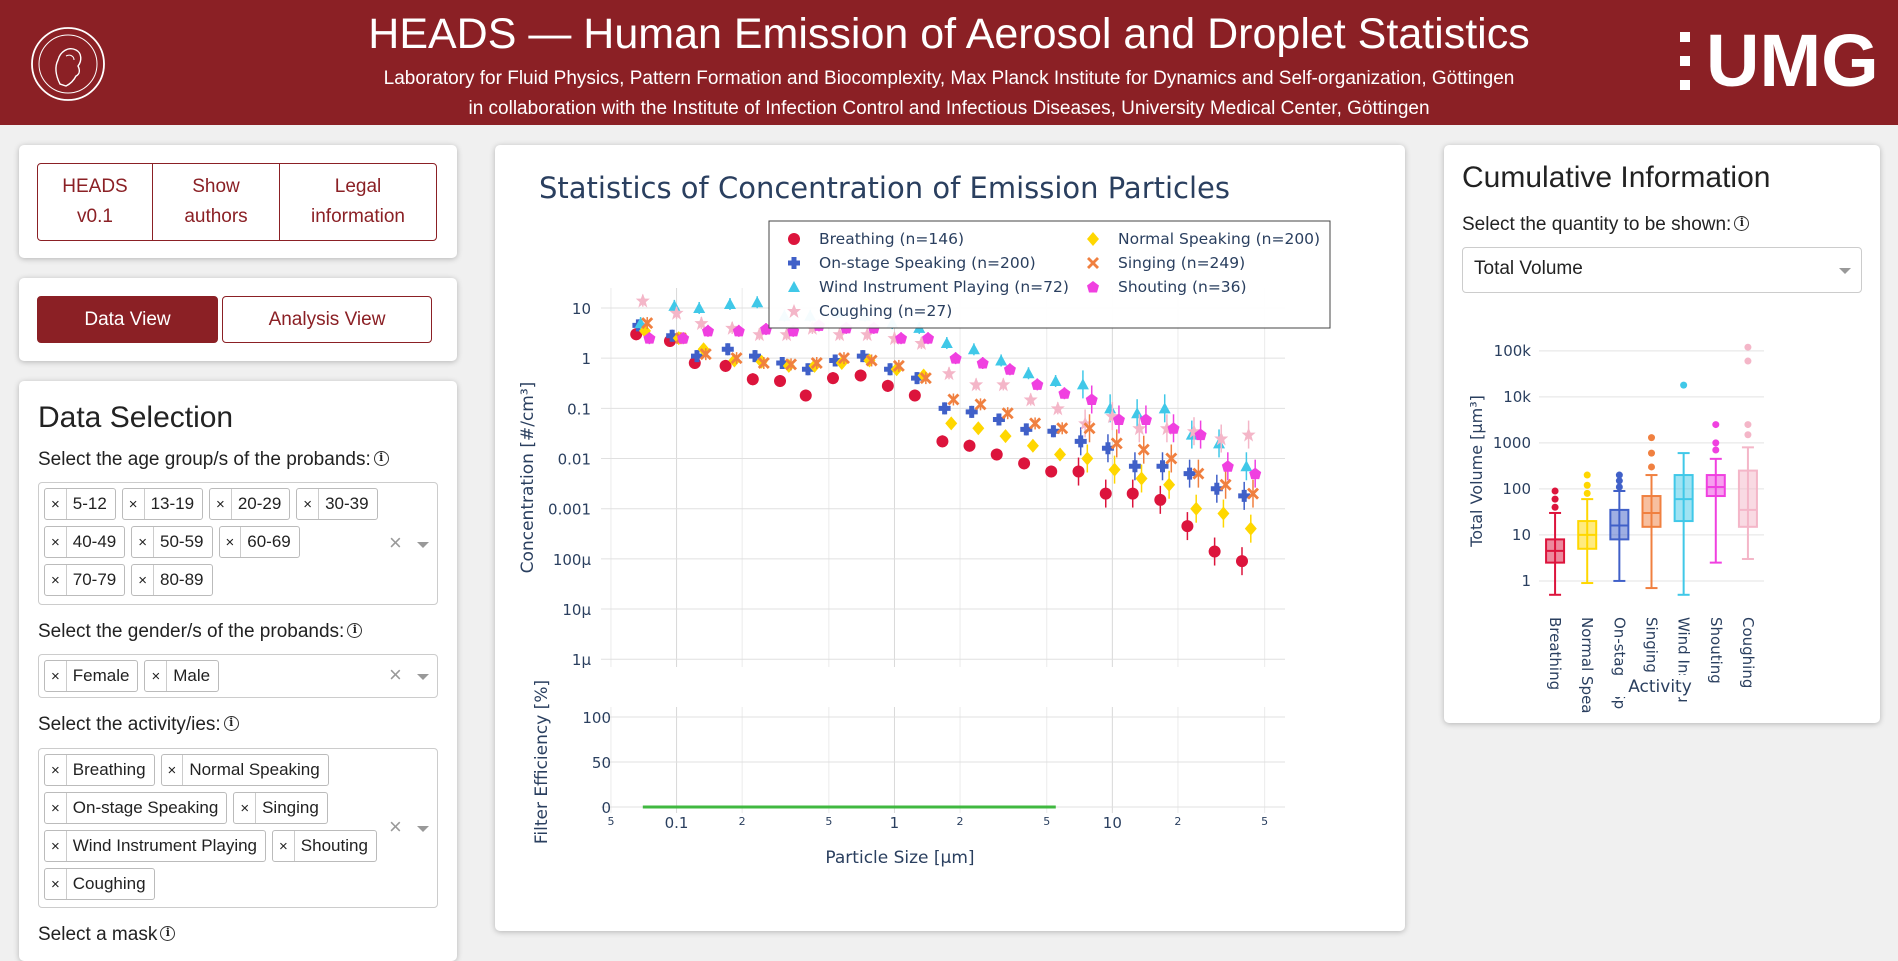 The width and height of the screenshot is (1898, 961). What do you see at coordinates (876, 239) in the screenshot?
I see `legend-item: Breathing (n=146)` at bounding box center [876, 239].